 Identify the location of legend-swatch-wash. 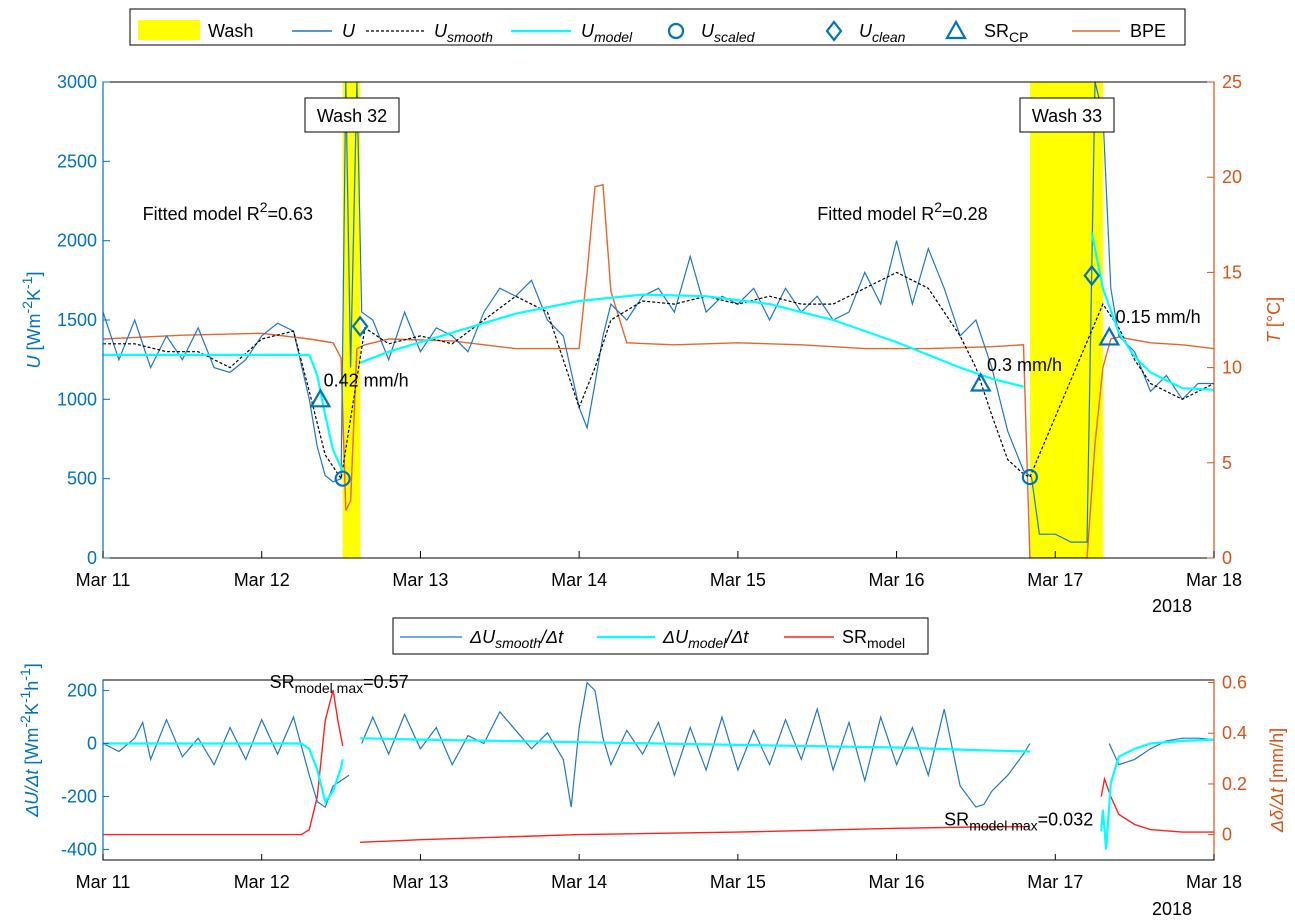
(169, 30).